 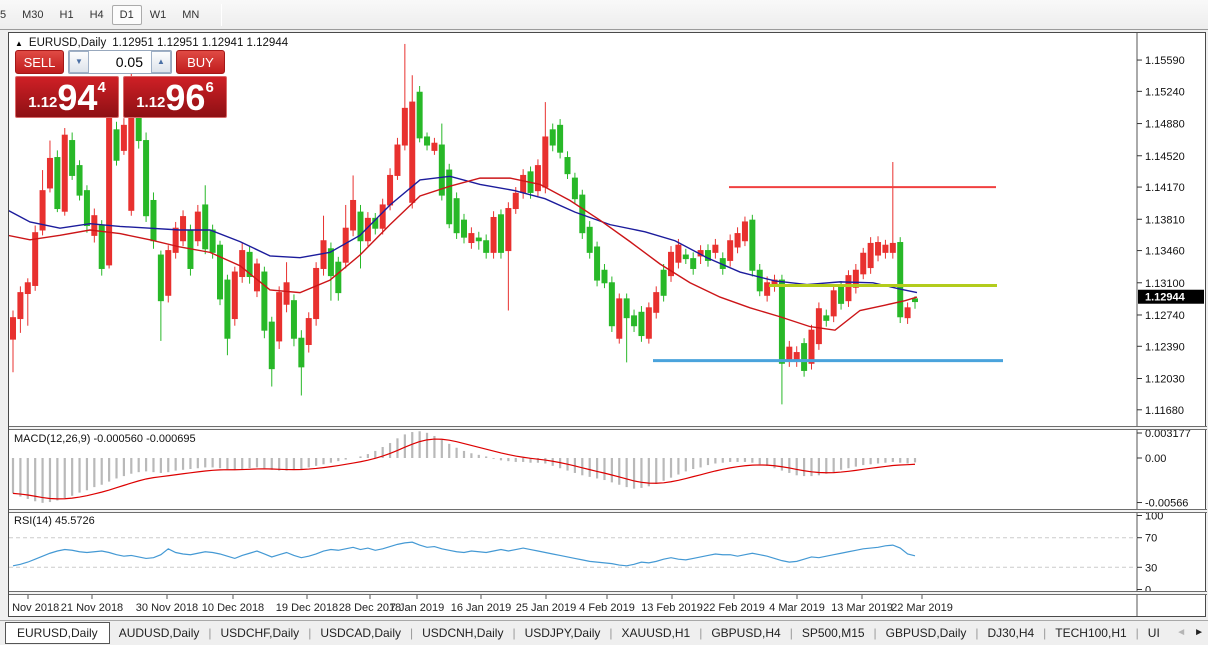 What do you see at coordinates (607, 608) in the screenshot?
I see `svg-text: 4 Feb 2019` at bounding box center [607, 608].